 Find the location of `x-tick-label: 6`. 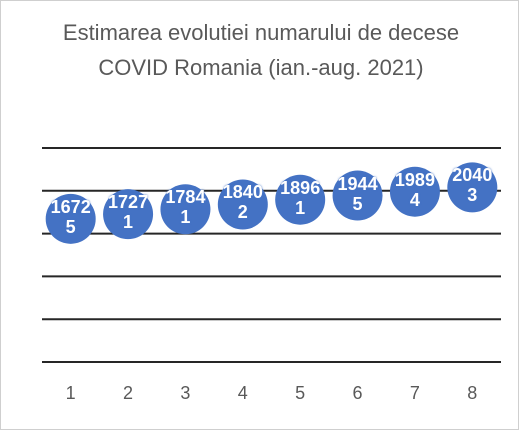

x-tick-label: 6 is located at coordinates (358, 393).